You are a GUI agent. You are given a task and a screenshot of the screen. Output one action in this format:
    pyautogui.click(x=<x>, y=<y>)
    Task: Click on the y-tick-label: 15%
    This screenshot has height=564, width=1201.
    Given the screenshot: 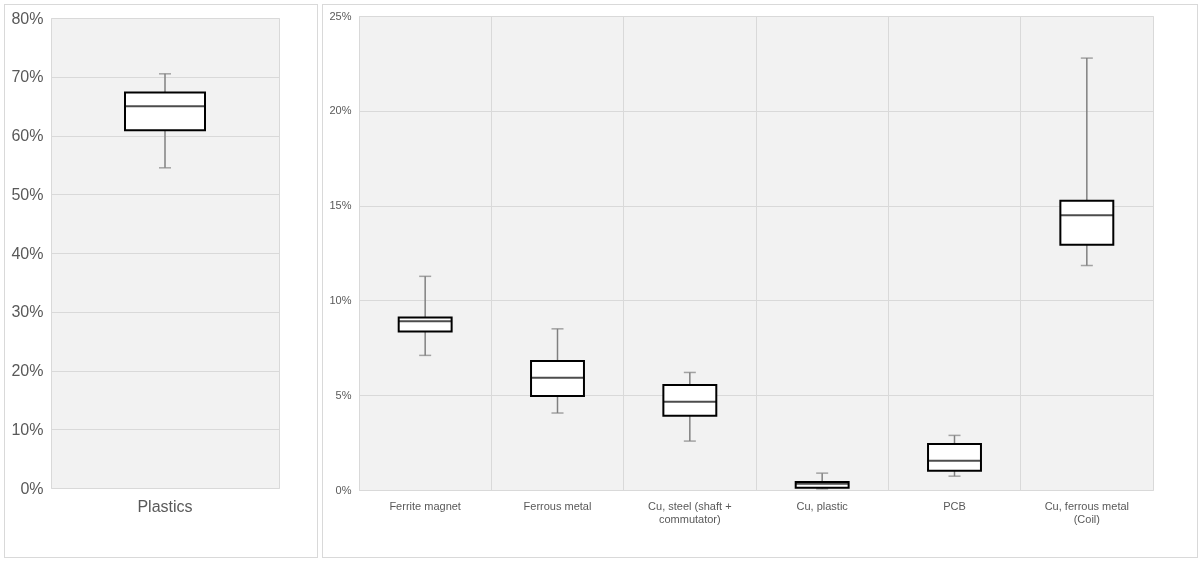 What is the action you would take?
    pyautogui.click(x=340, y=205)
    